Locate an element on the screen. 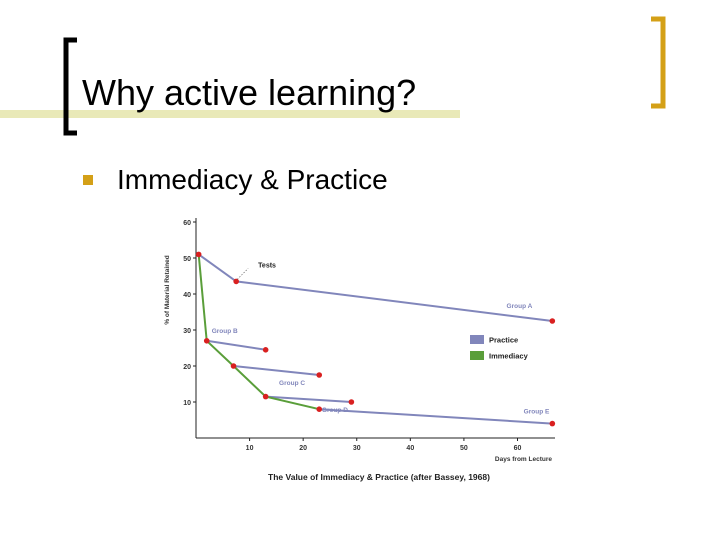  series-label: Group E is located at coordinates (537, 412).